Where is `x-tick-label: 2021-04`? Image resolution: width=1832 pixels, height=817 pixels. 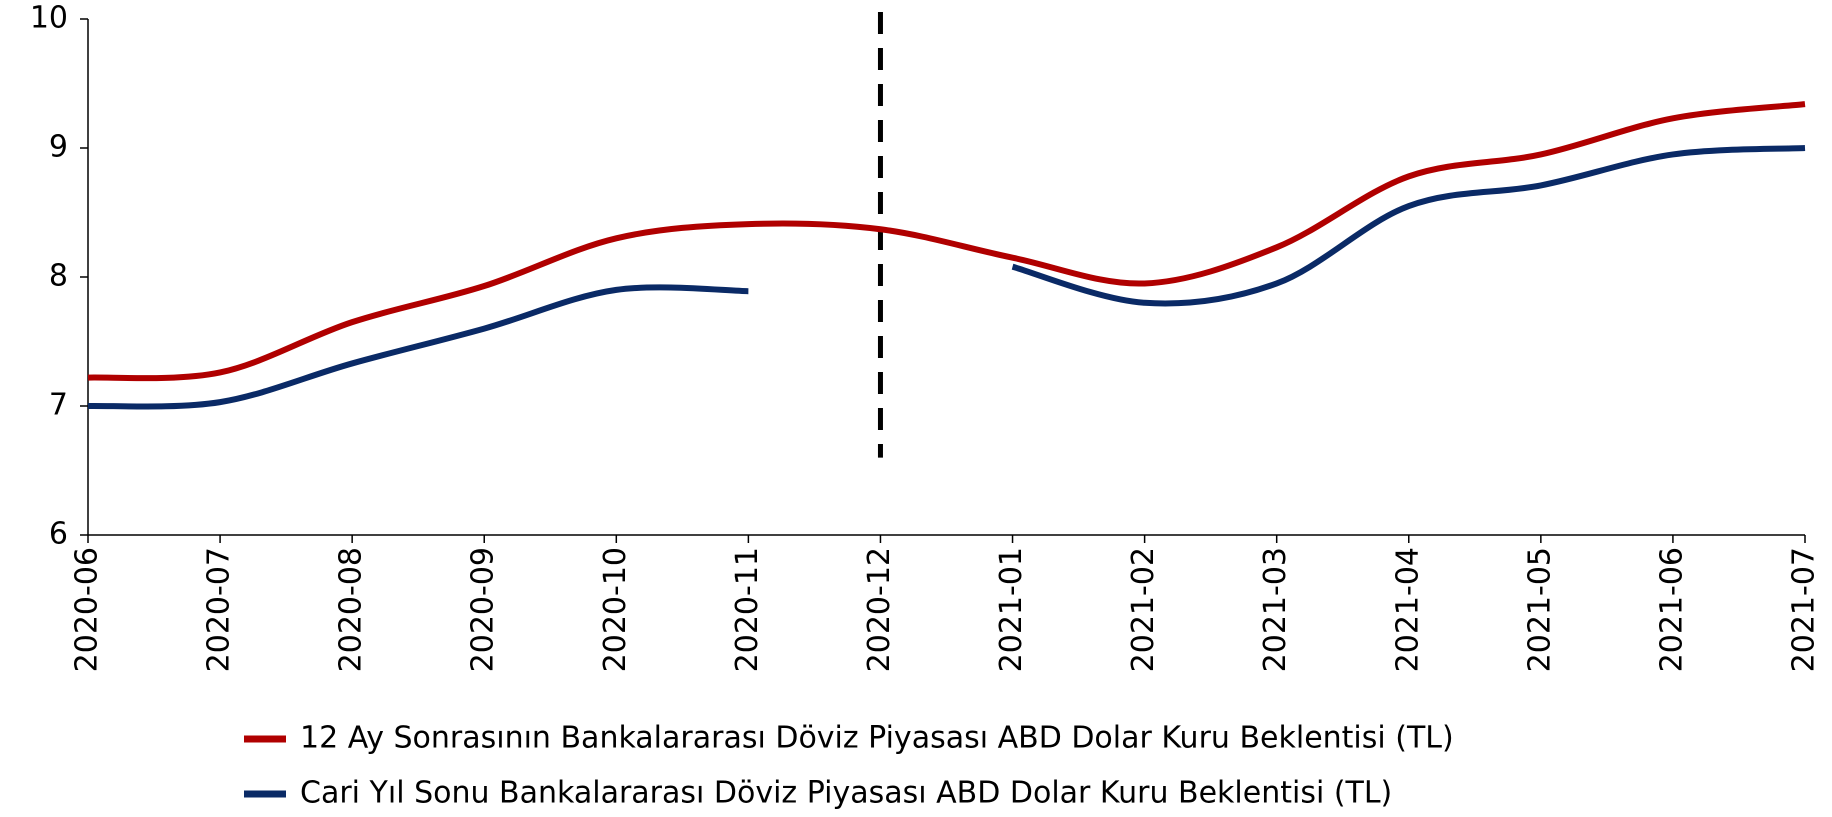
x-tick-label: 2021-04 is located at coordinates (1407, 609).